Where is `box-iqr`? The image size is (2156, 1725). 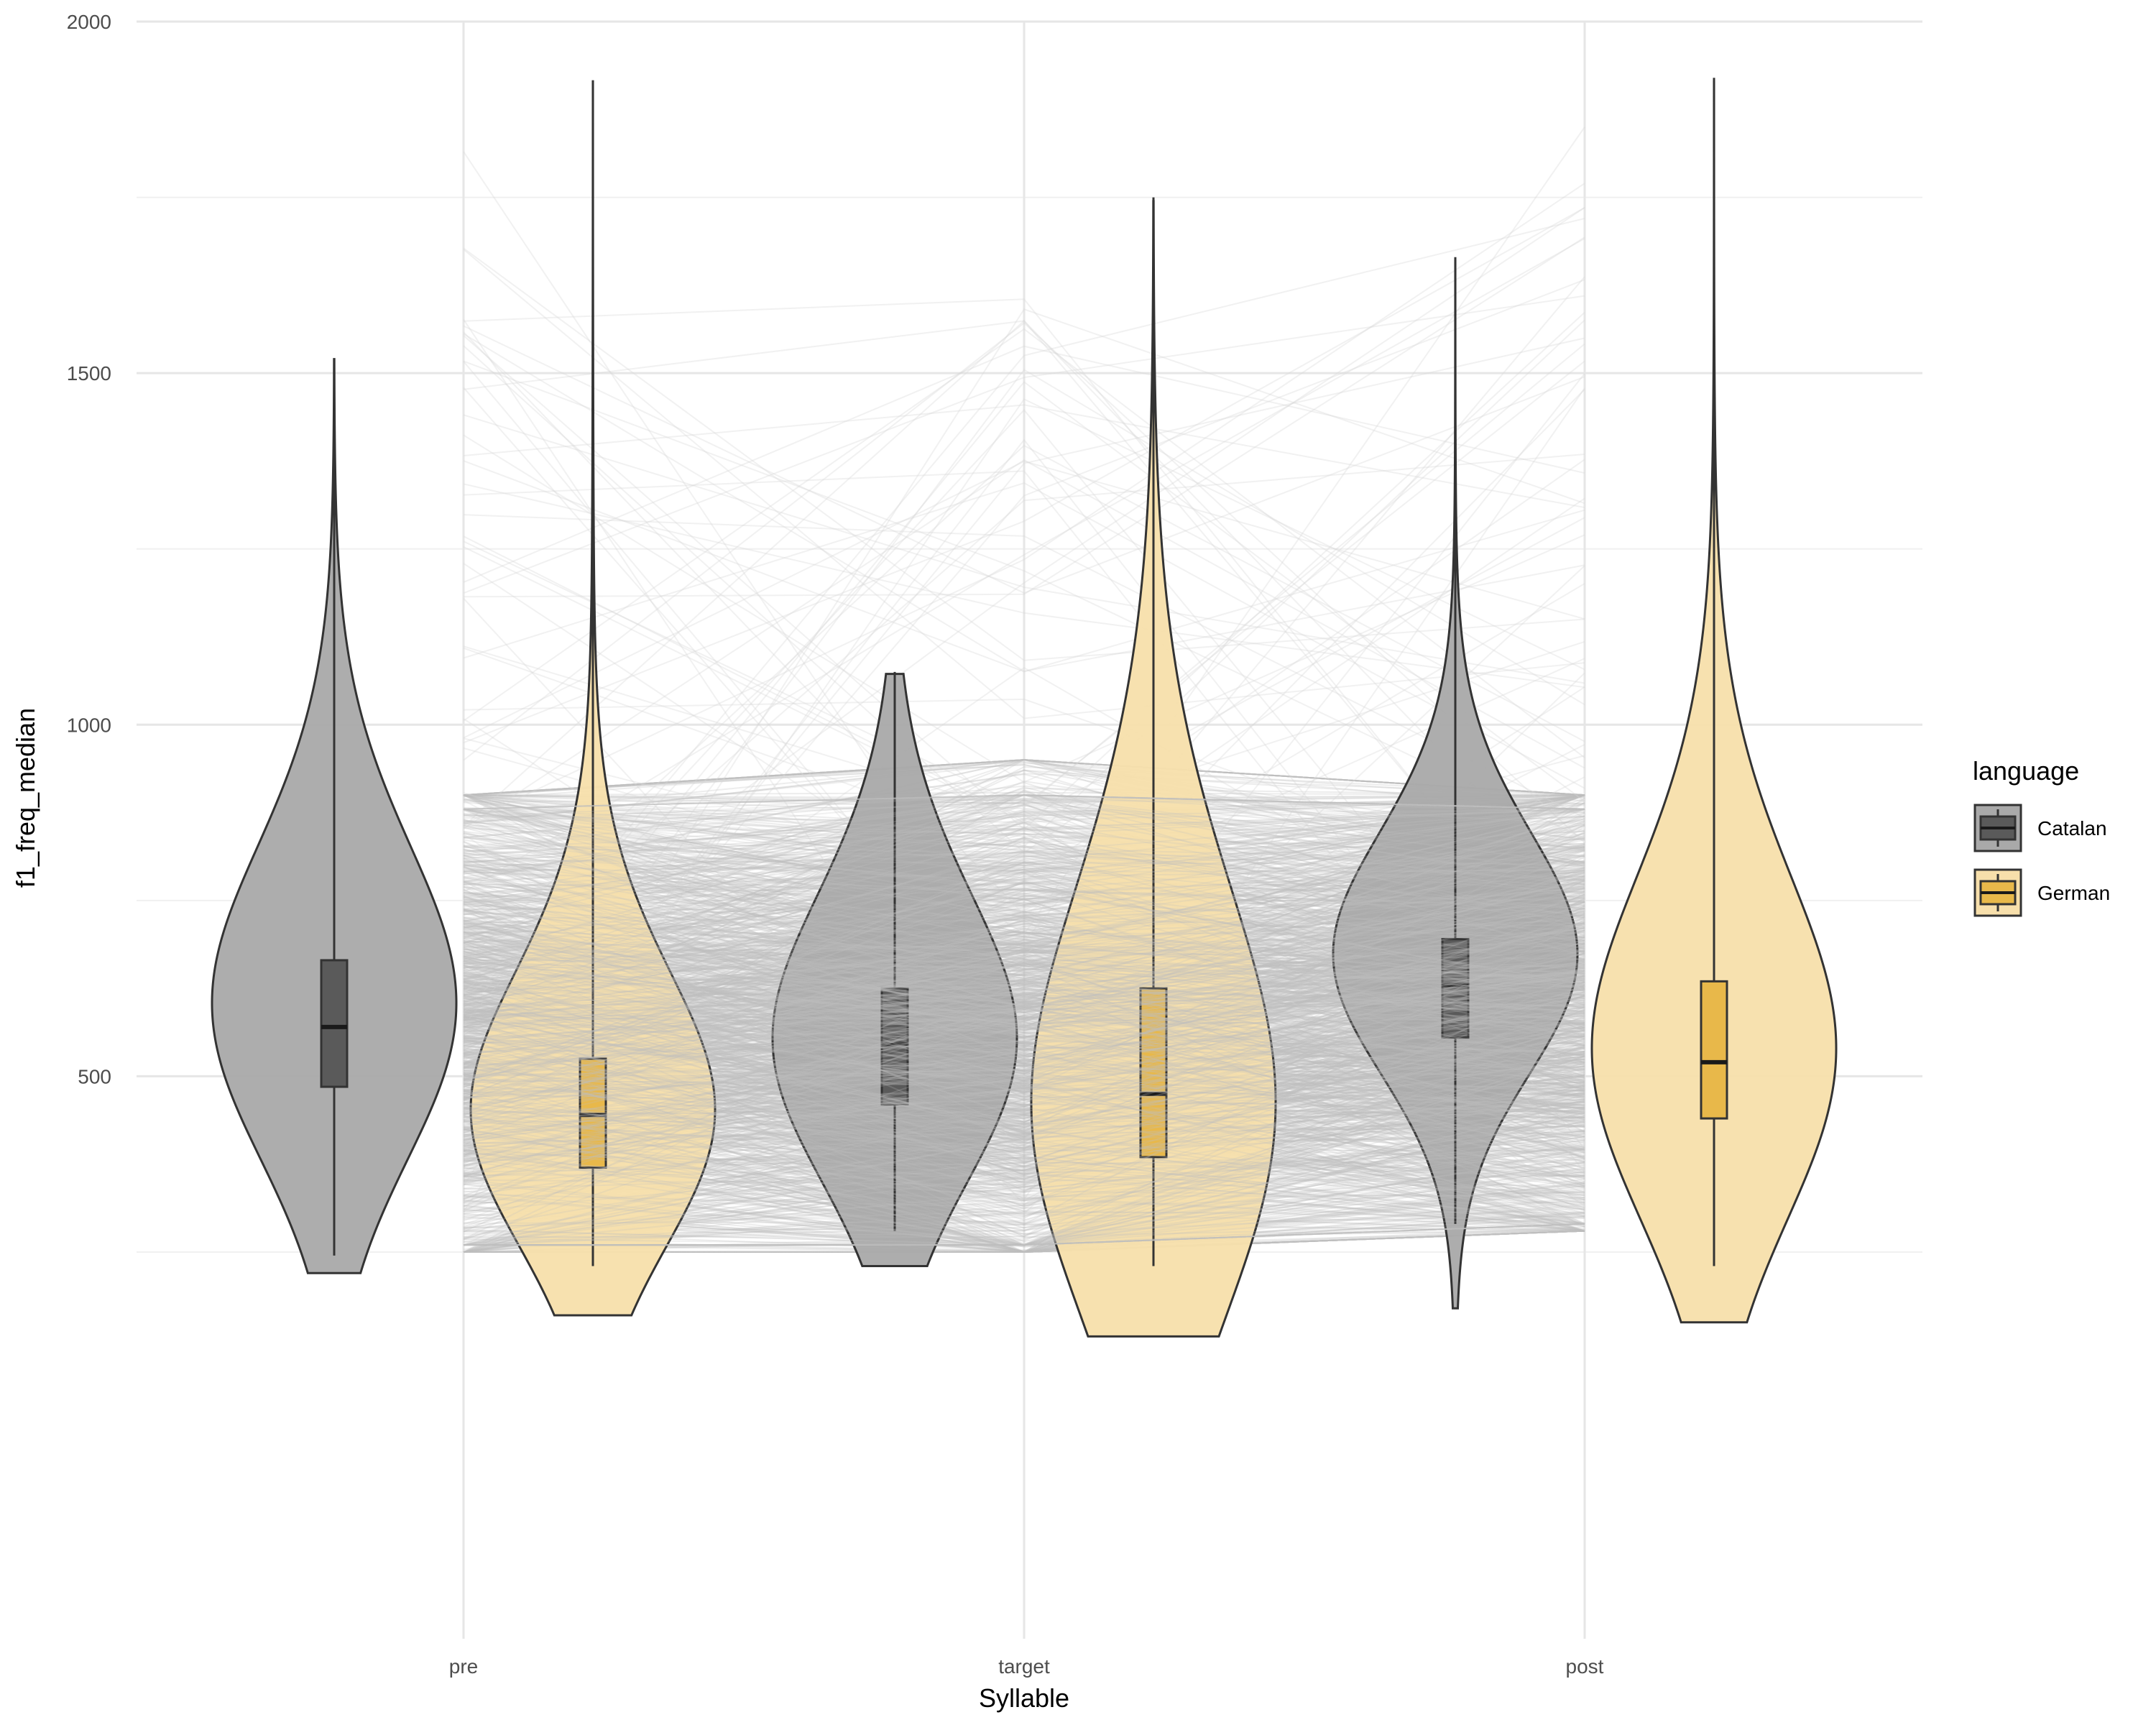
box-iqr is located at coordinates (334, 1023).